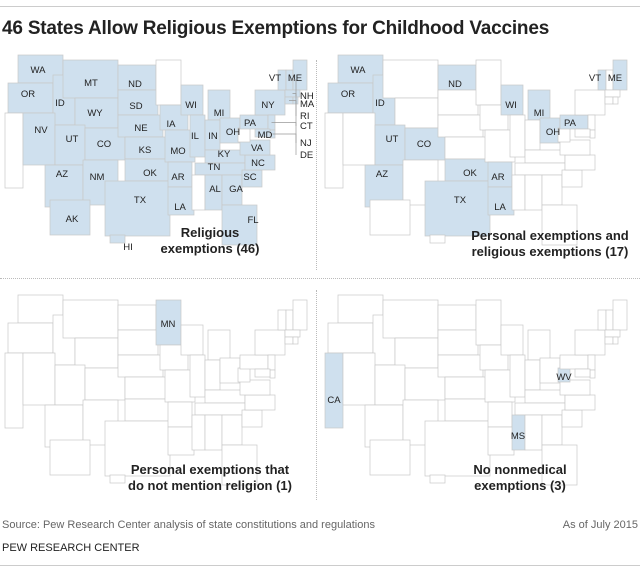  I want to click on state-label: IA, so click(172, 124).